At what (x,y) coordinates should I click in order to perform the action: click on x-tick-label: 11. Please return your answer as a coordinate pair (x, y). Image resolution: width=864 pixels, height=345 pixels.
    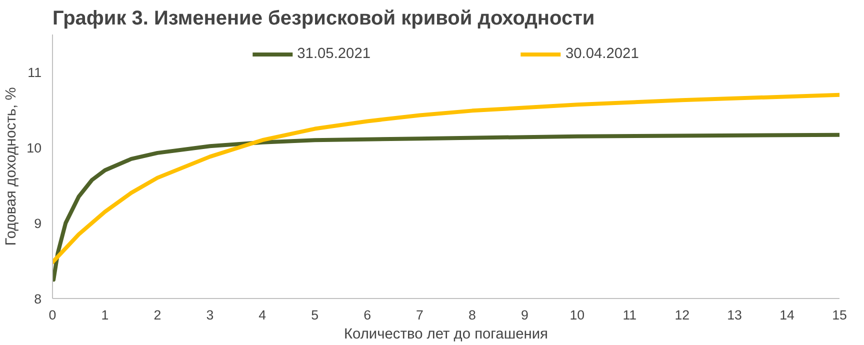
    Looking at the image, I should click on (629, 315).